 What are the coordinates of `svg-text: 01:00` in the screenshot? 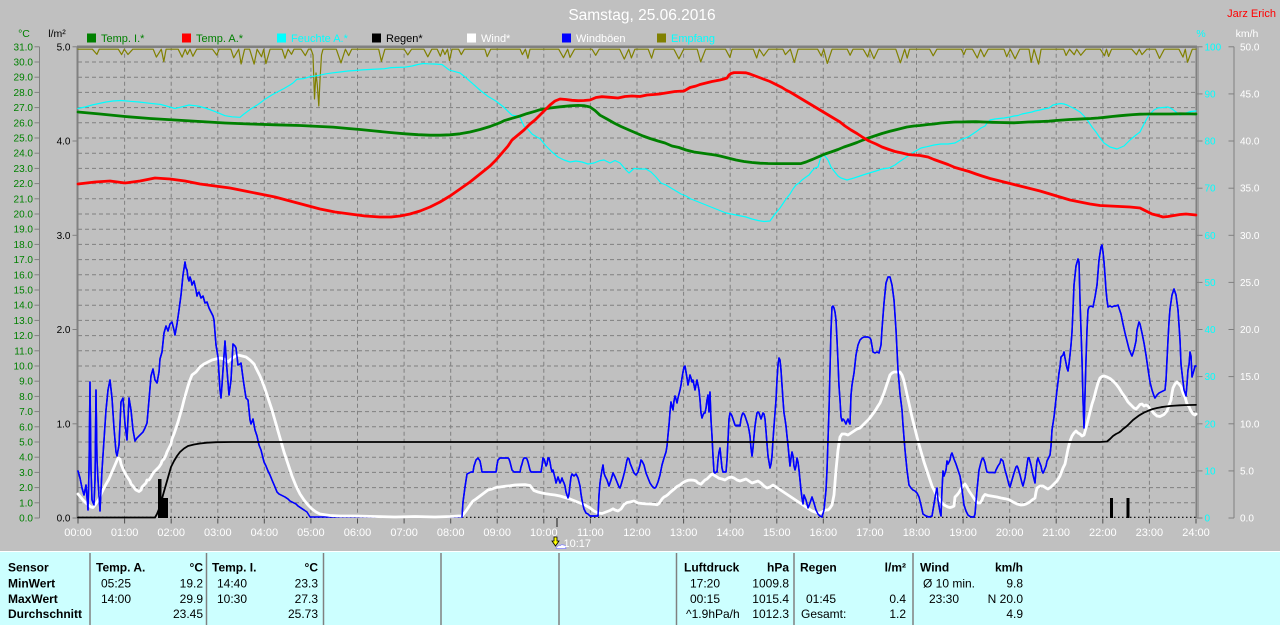 It's located at (125, 533).